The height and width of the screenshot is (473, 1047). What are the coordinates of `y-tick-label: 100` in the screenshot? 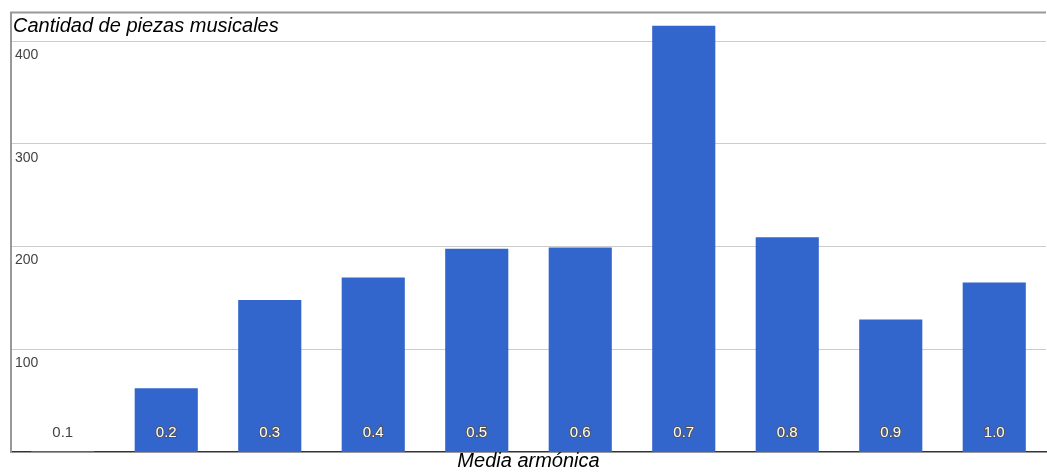 It's located at (27, 362).